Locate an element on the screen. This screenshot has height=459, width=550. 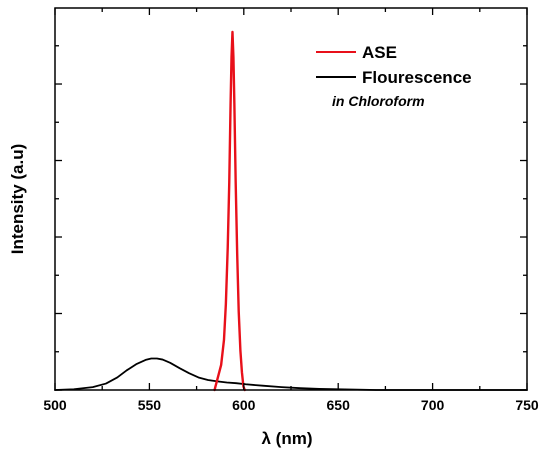
legend: ASE Flourescence is located at coordinates (394, 65).